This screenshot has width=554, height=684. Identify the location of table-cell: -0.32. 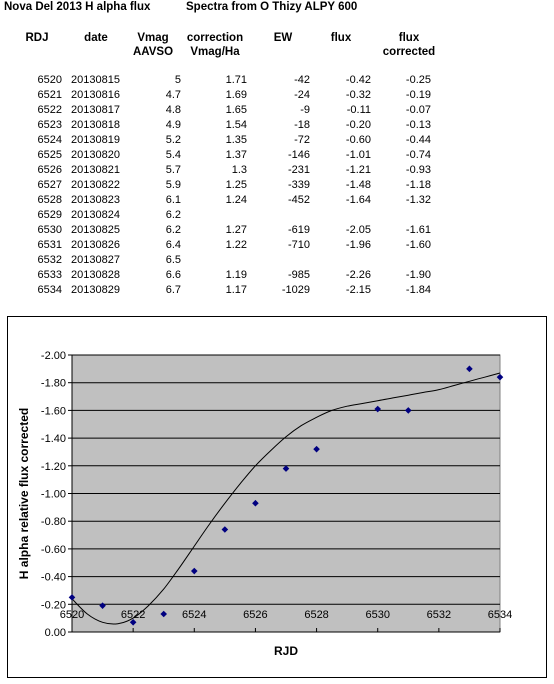
(358, 95).